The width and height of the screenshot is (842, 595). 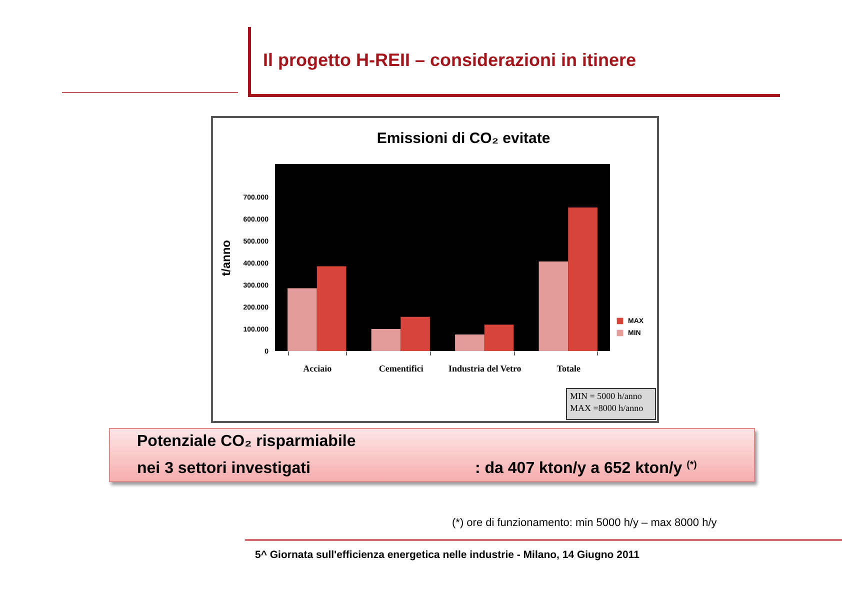 I want to click on x-tick-label: Cementifici, so click(x=401, y=369).